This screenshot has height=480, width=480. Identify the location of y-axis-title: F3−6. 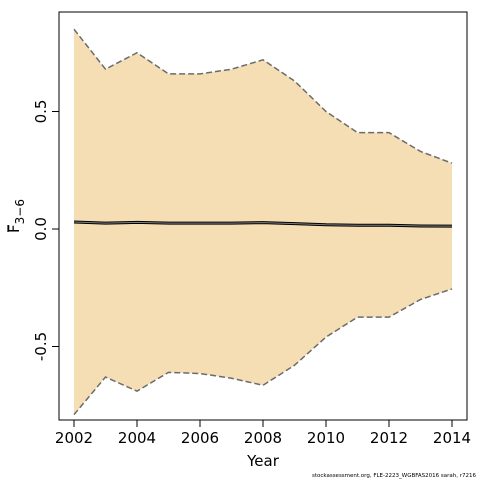
(16, 216).